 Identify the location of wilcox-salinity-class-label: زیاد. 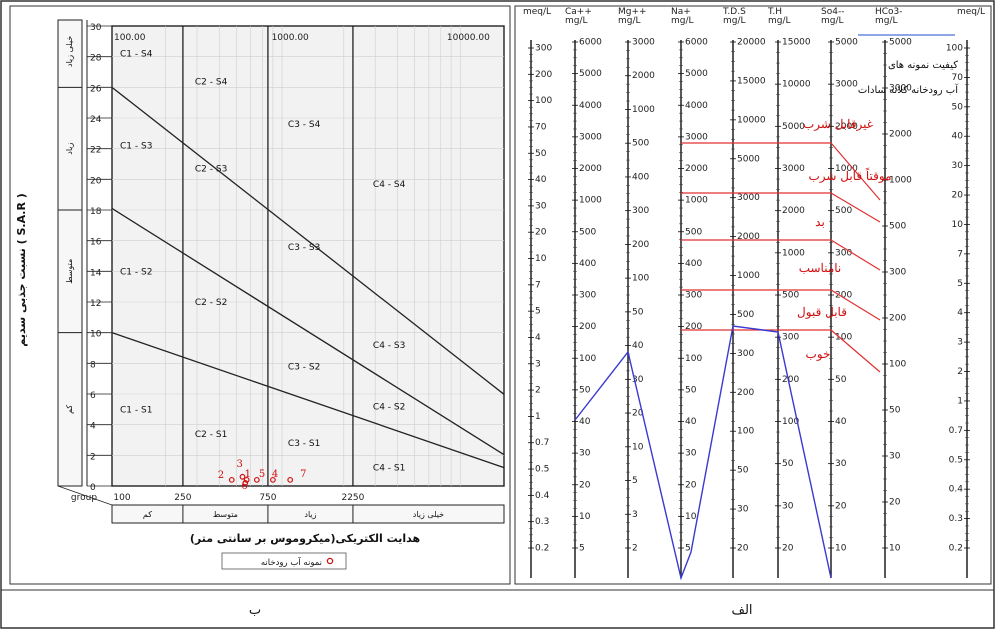
(310, 514).